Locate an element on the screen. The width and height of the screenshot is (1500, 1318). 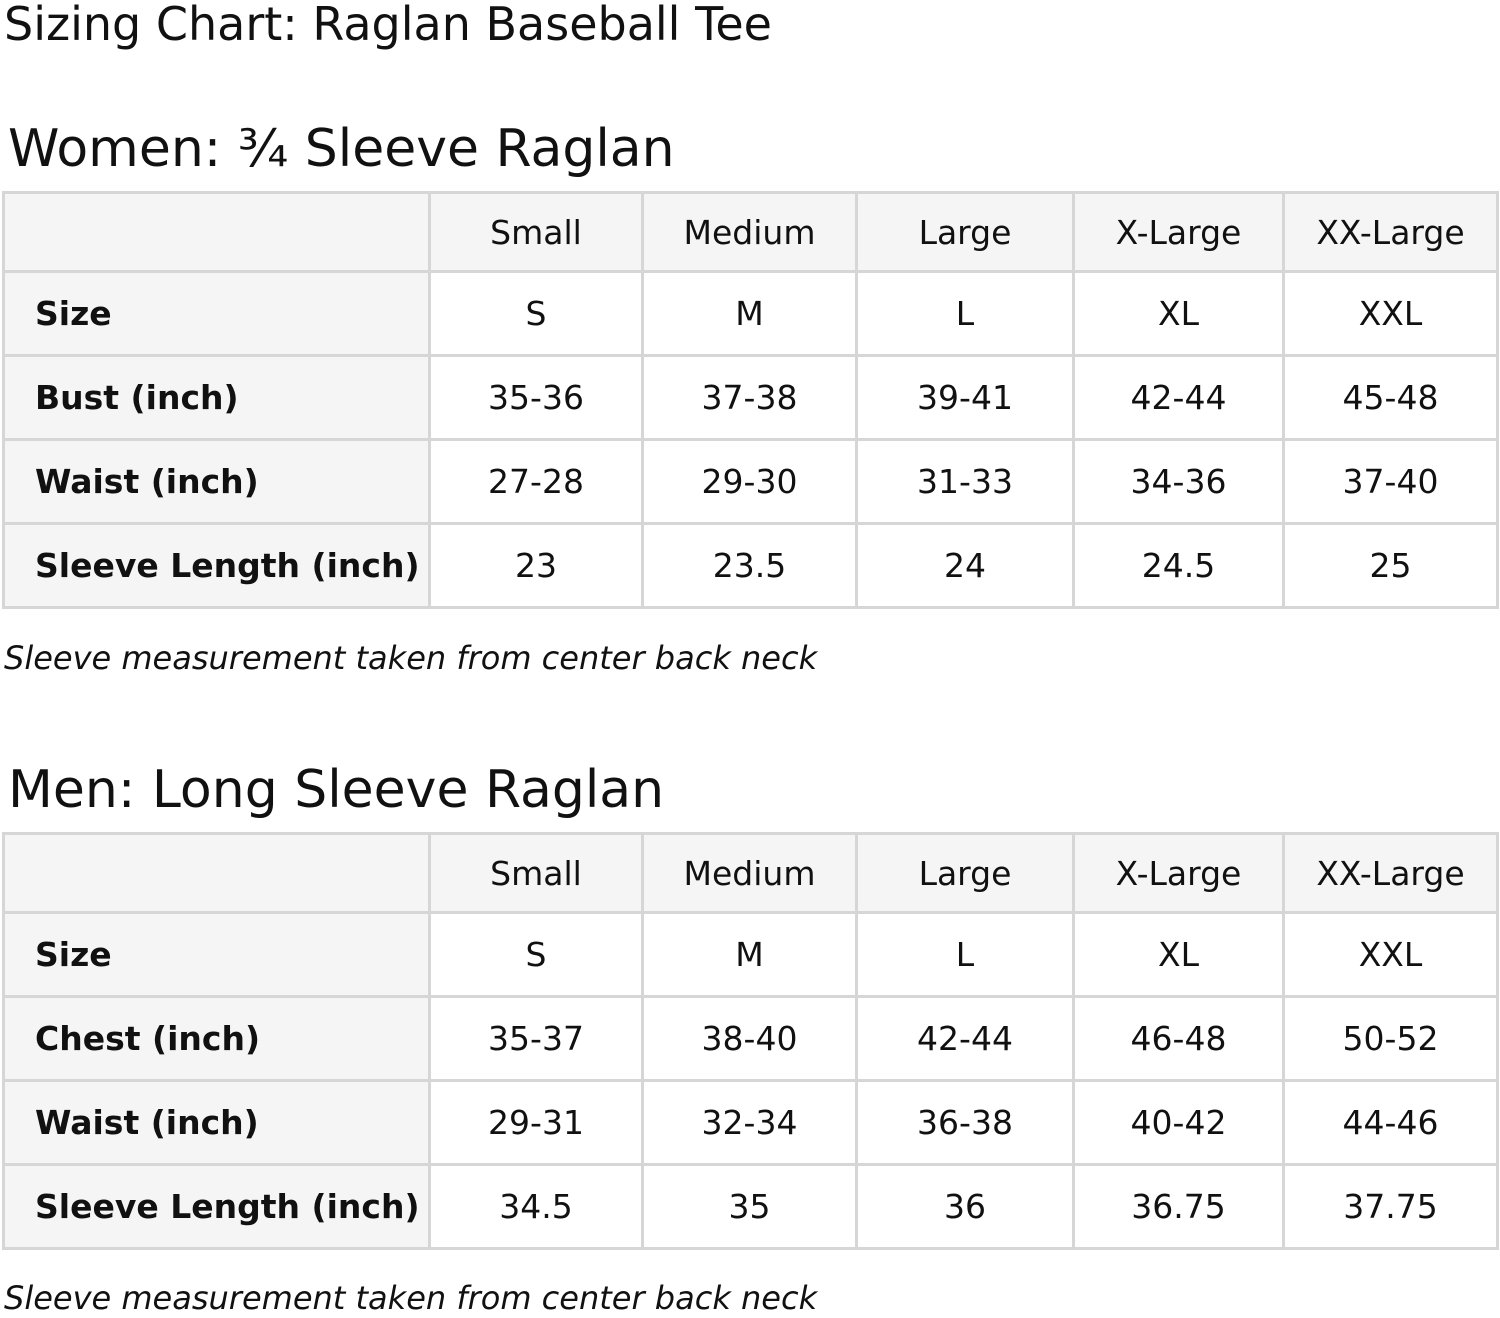
table-cell: 37-40 is located at coordinates (1390, 481).